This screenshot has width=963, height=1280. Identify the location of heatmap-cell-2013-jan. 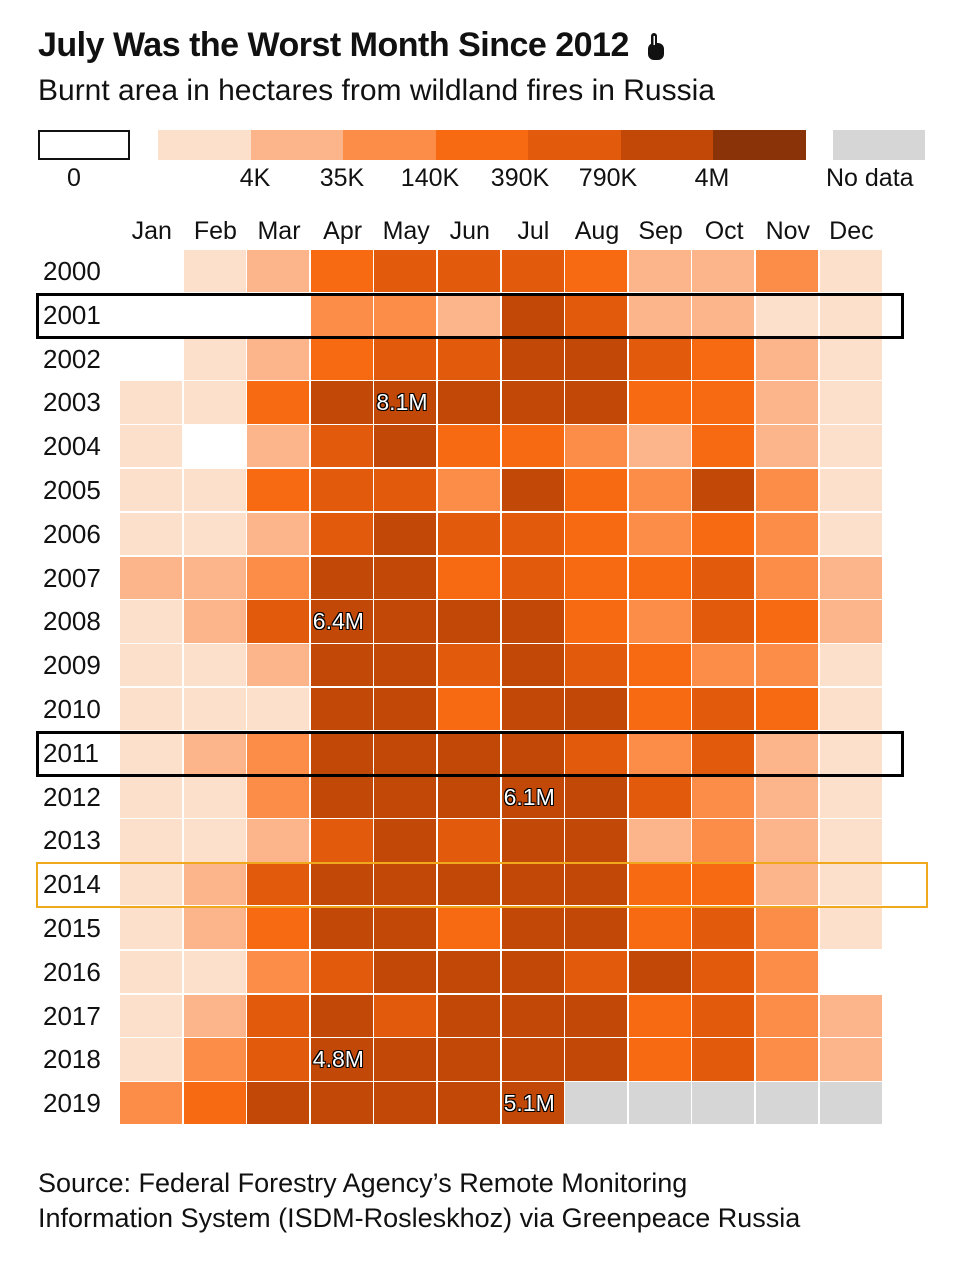
(152, 841).